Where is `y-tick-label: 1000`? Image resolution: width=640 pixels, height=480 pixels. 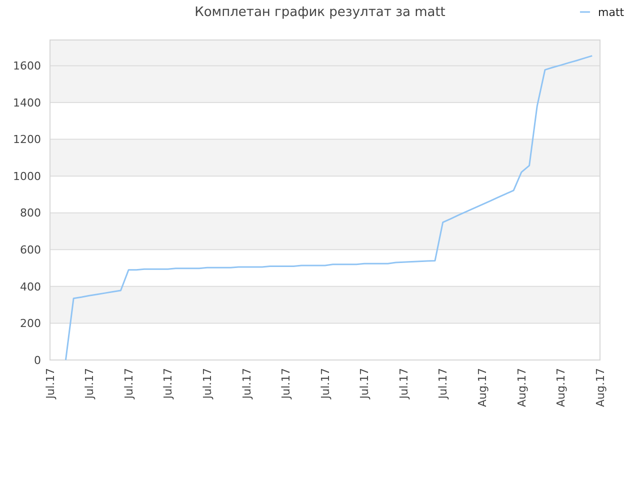
y-tick-label: 1000 is located at coordinates (27, 176).